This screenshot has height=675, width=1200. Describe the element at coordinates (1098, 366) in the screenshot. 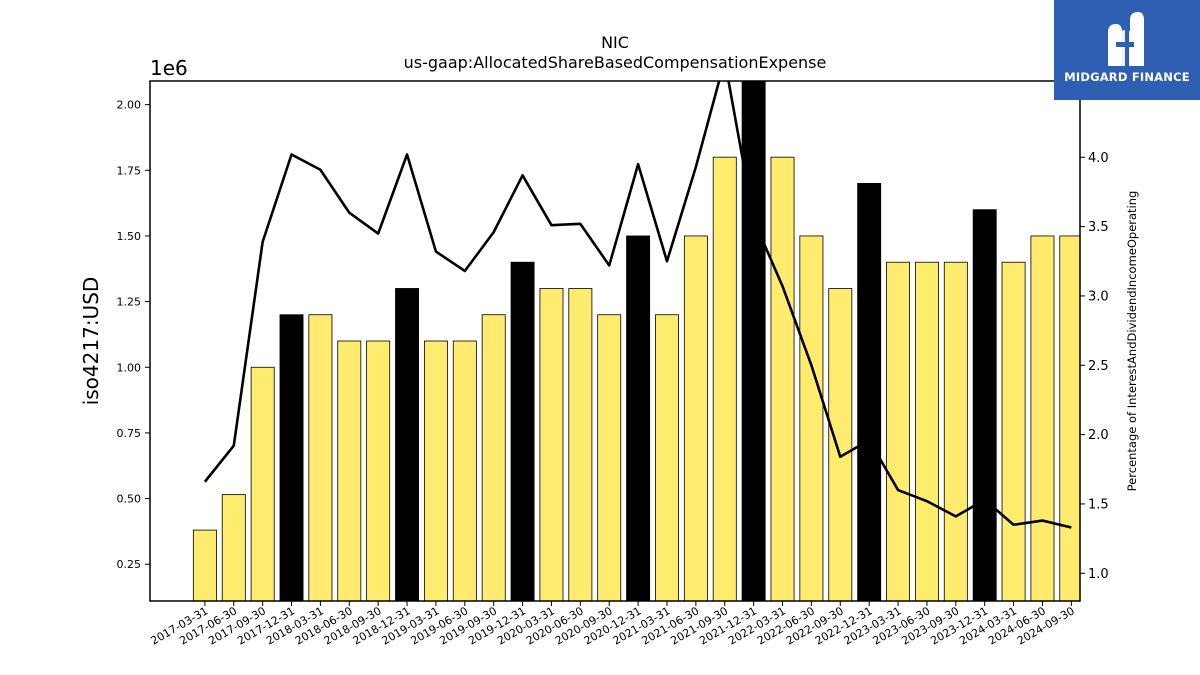

I see `y2-tick-label: 2.5` at that location.